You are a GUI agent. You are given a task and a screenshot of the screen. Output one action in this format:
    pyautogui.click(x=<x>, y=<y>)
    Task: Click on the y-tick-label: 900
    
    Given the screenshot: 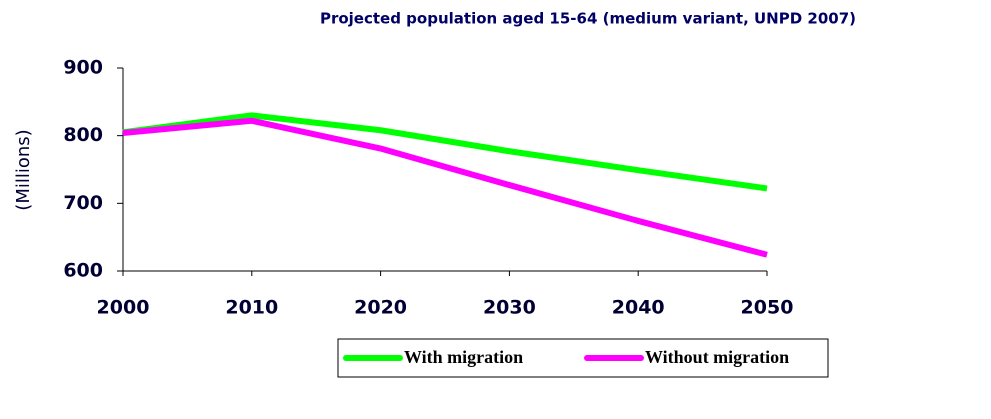 What is the action you would take?
    pyautogui.click(x=83, y=68)
    